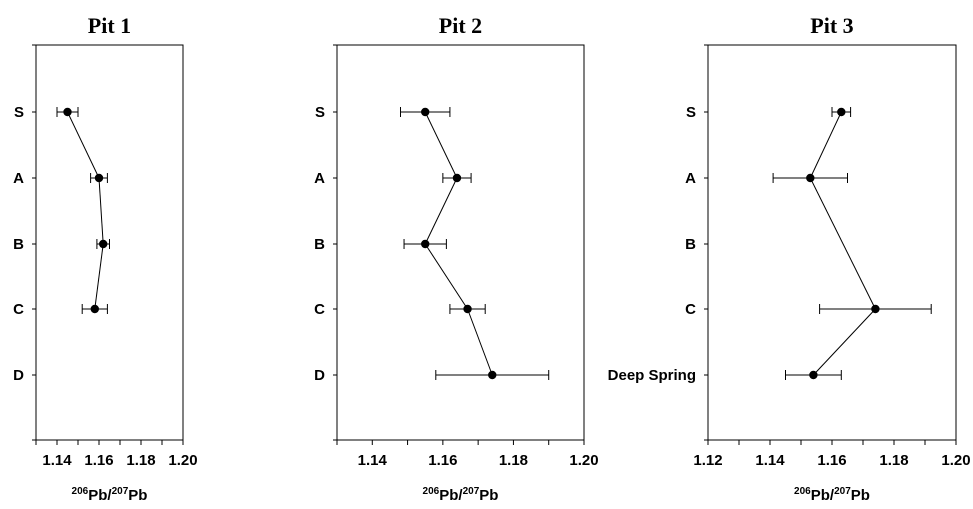 The width and height of the screenshot is (973, 509). Describe the element at coordinates (460, 25) in the screenshot. I see `chart-title: Pit 2` at that location.